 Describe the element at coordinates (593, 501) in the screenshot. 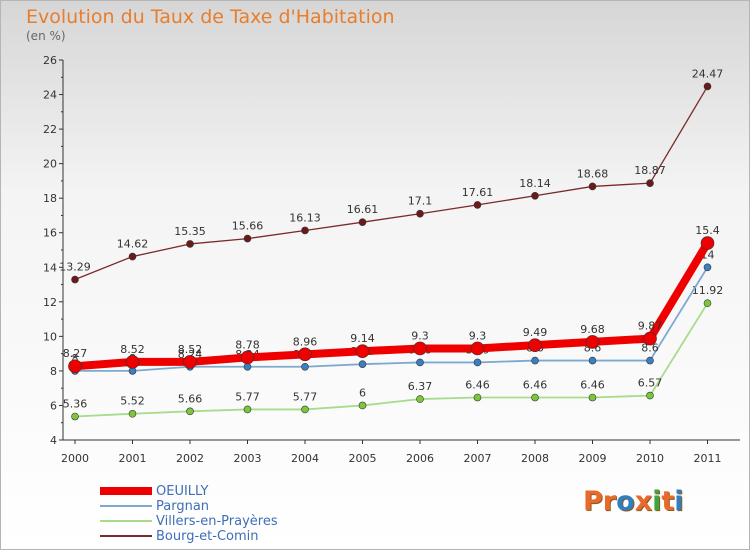

I see `logo-letter: P` at that location.